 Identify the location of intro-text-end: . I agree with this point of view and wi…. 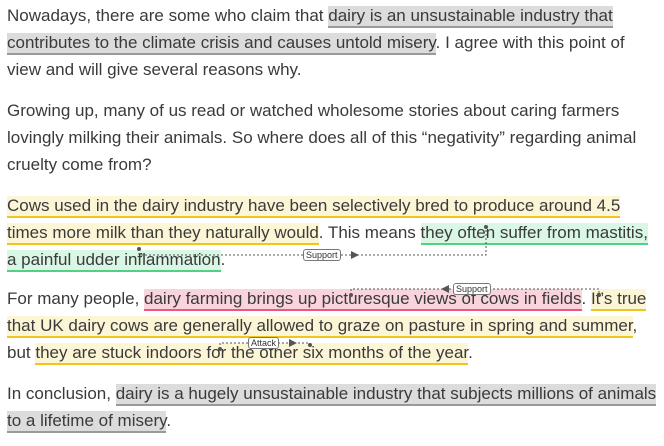
(316, 56).